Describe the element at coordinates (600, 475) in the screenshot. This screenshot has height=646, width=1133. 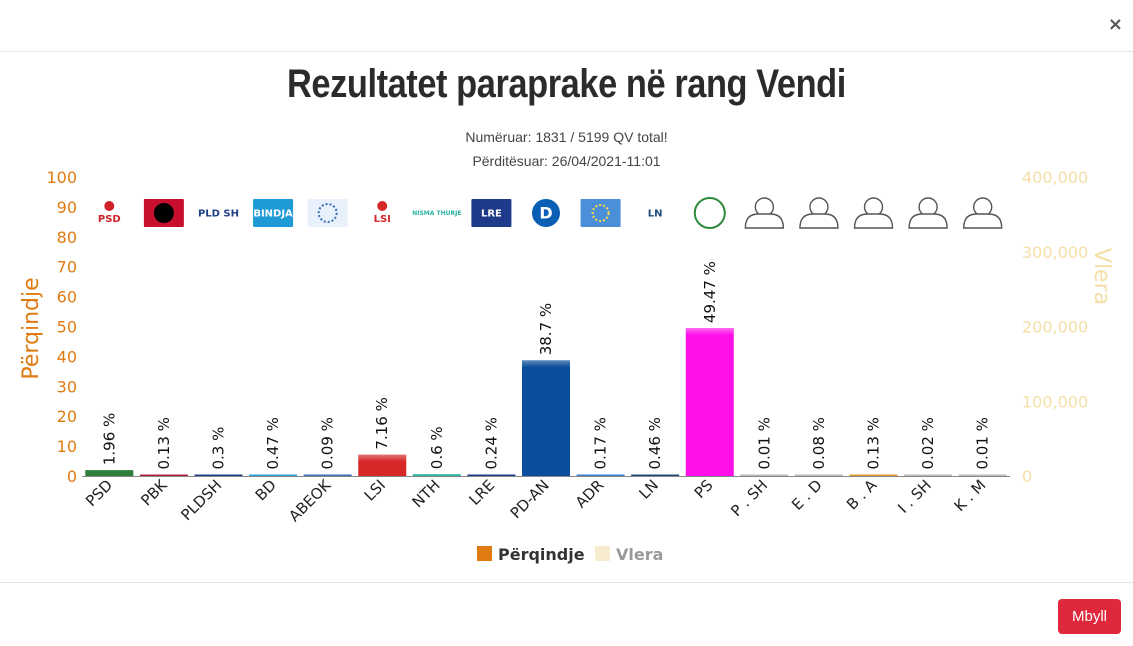
I see `bar-adr` at that location.